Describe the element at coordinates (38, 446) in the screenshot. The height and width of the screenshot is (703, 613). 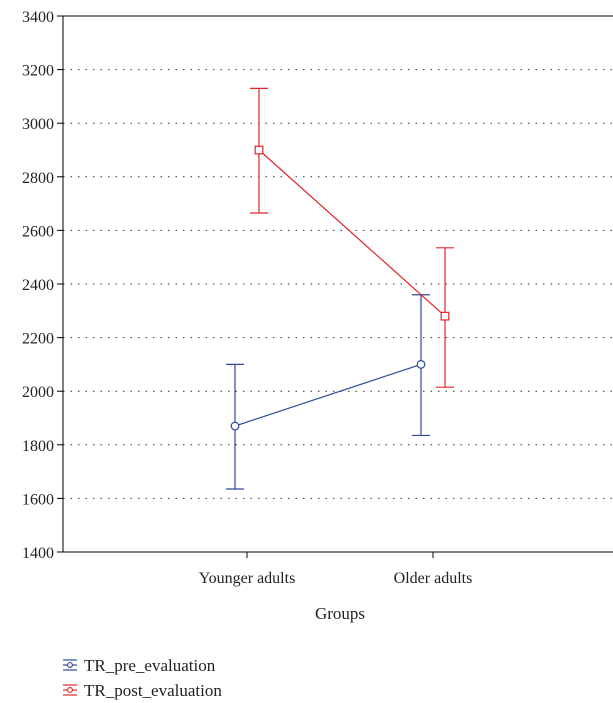
I see `y-tick-label: 1800` at that location.